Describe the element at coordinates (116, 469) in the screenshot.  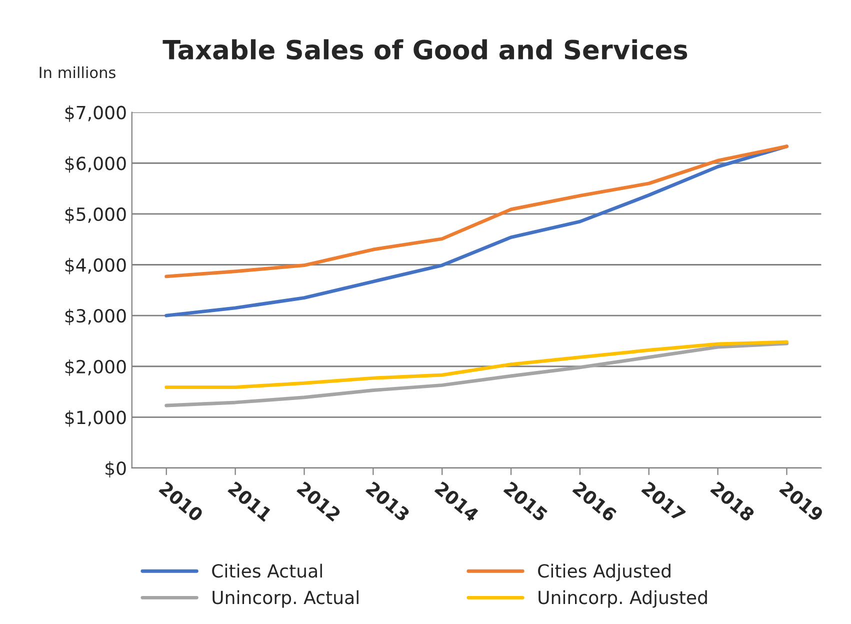
I see `y-tick-label: $0` at that location.